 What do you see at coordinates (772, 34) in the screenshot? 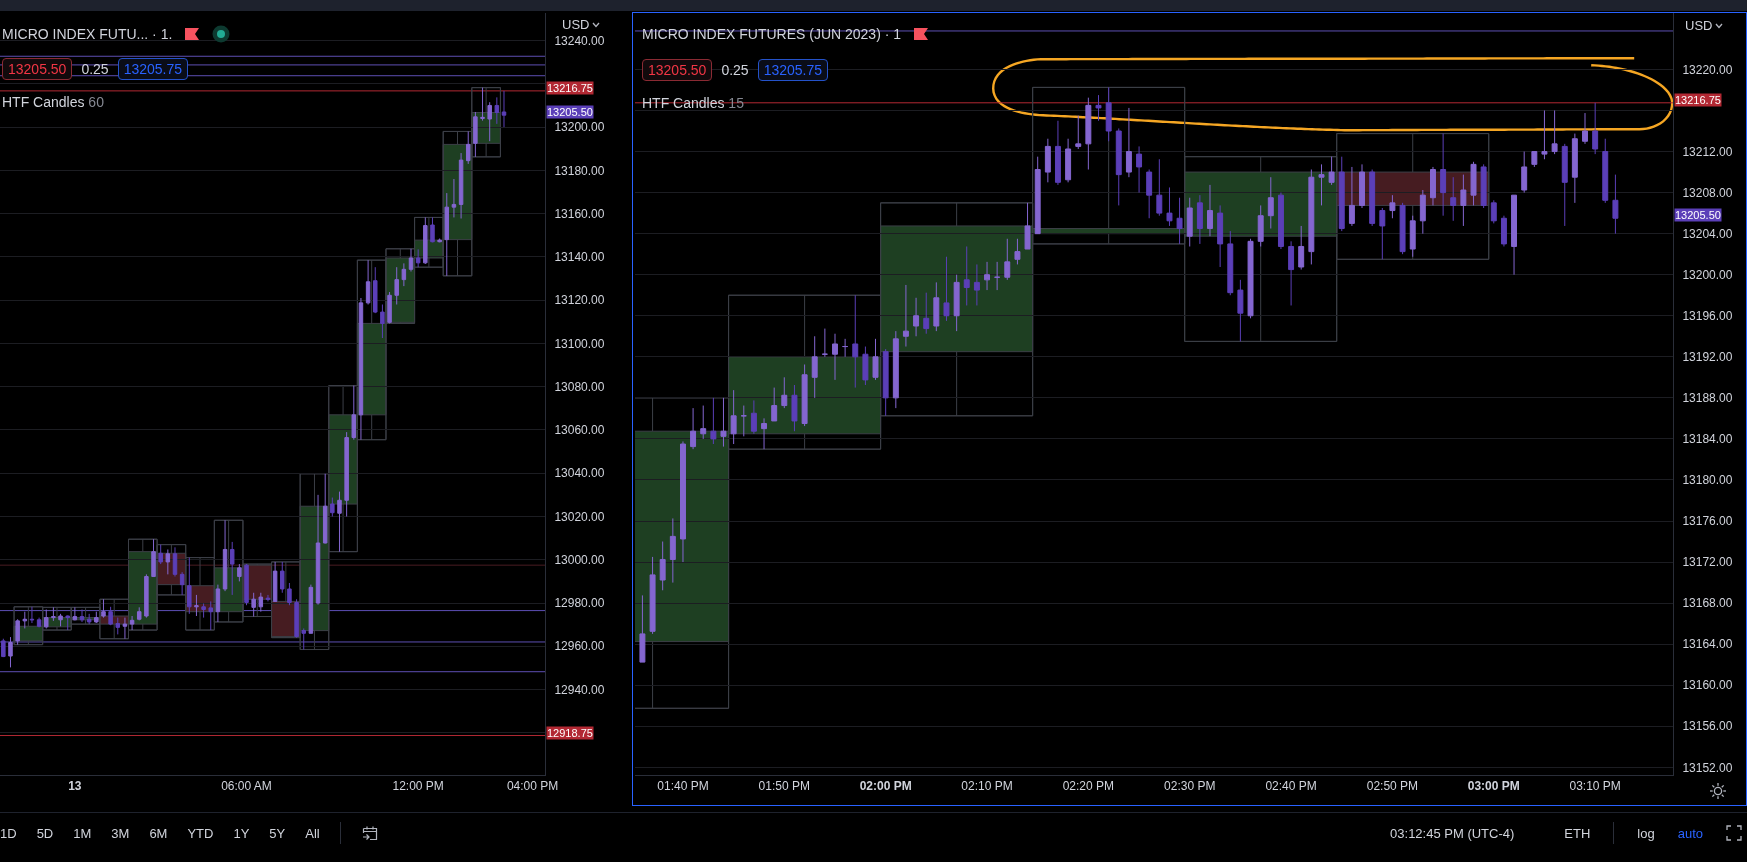
I see `text: MICRO INDEX FUTURES (JUN 2023) · 1` at bounding box center [772, 34].